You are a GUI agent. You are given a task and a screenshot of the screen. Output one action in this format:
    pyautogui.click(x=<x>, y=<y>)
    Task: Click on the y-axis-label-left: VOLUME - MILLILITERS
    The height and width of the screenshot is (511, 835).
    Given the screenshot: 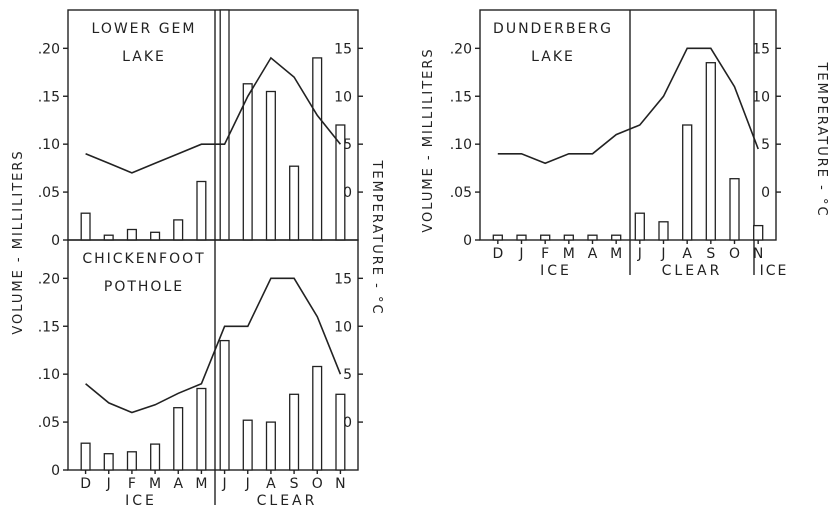 What is the action you would take?
    pyautogui.click(x=18, y=241)
    